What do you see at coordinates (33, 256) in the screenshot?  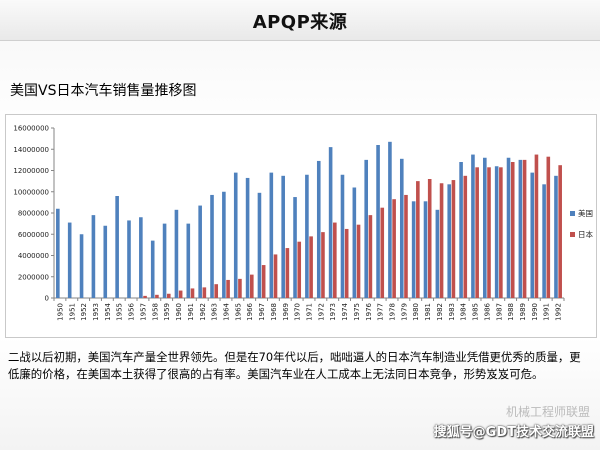 I see `y-tick-label: 4000000` at bounding box center [33, 256].